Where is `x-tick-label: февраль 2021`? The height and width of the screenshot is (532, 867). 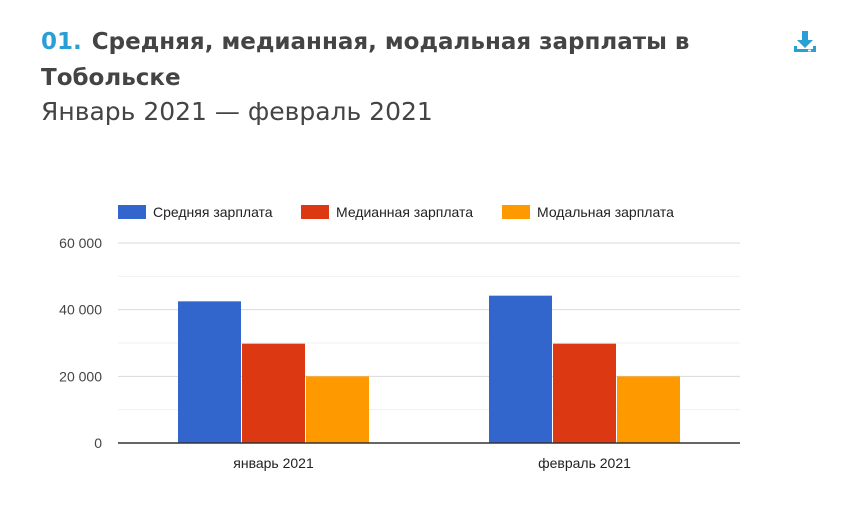 x-tick-label: февраль 2021 is located at coordinates (584, 463).